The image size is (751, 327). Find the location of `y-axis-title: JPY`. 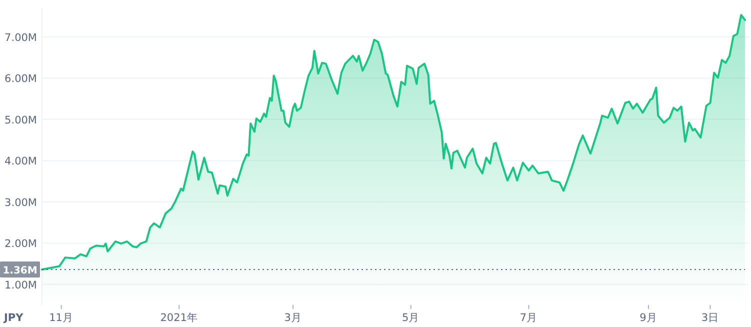

y-axis-title: JPY is located at coordinates (13, 318).